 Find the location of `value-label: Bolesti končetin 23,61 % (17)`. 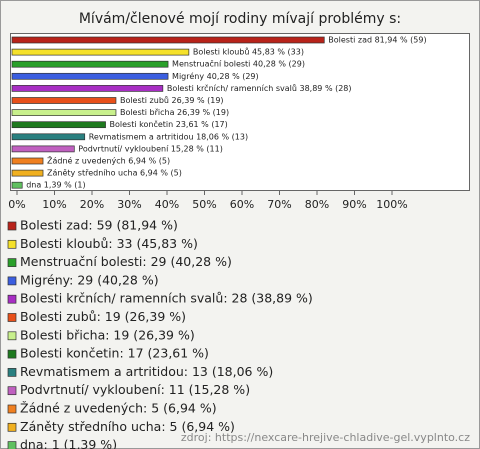

value-label: Bolesti končetin 23,61 % (17) is located at coordinates (169, 124).